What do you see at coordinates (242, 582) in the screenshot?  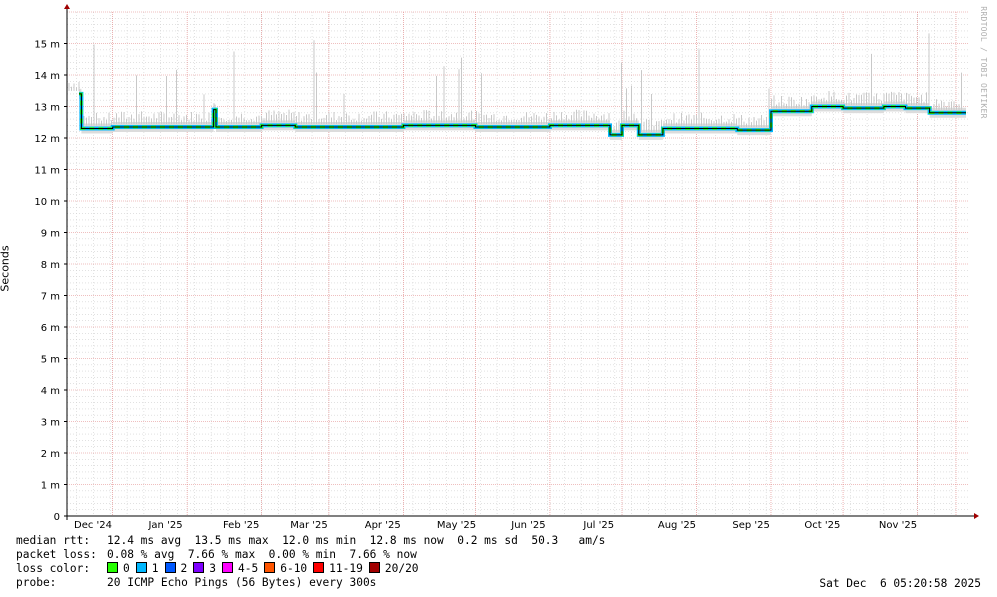 I see `probe-value: 20 ICMP Echo Pings (56 Bytes) every 300s` at bounding box center [242, 582].